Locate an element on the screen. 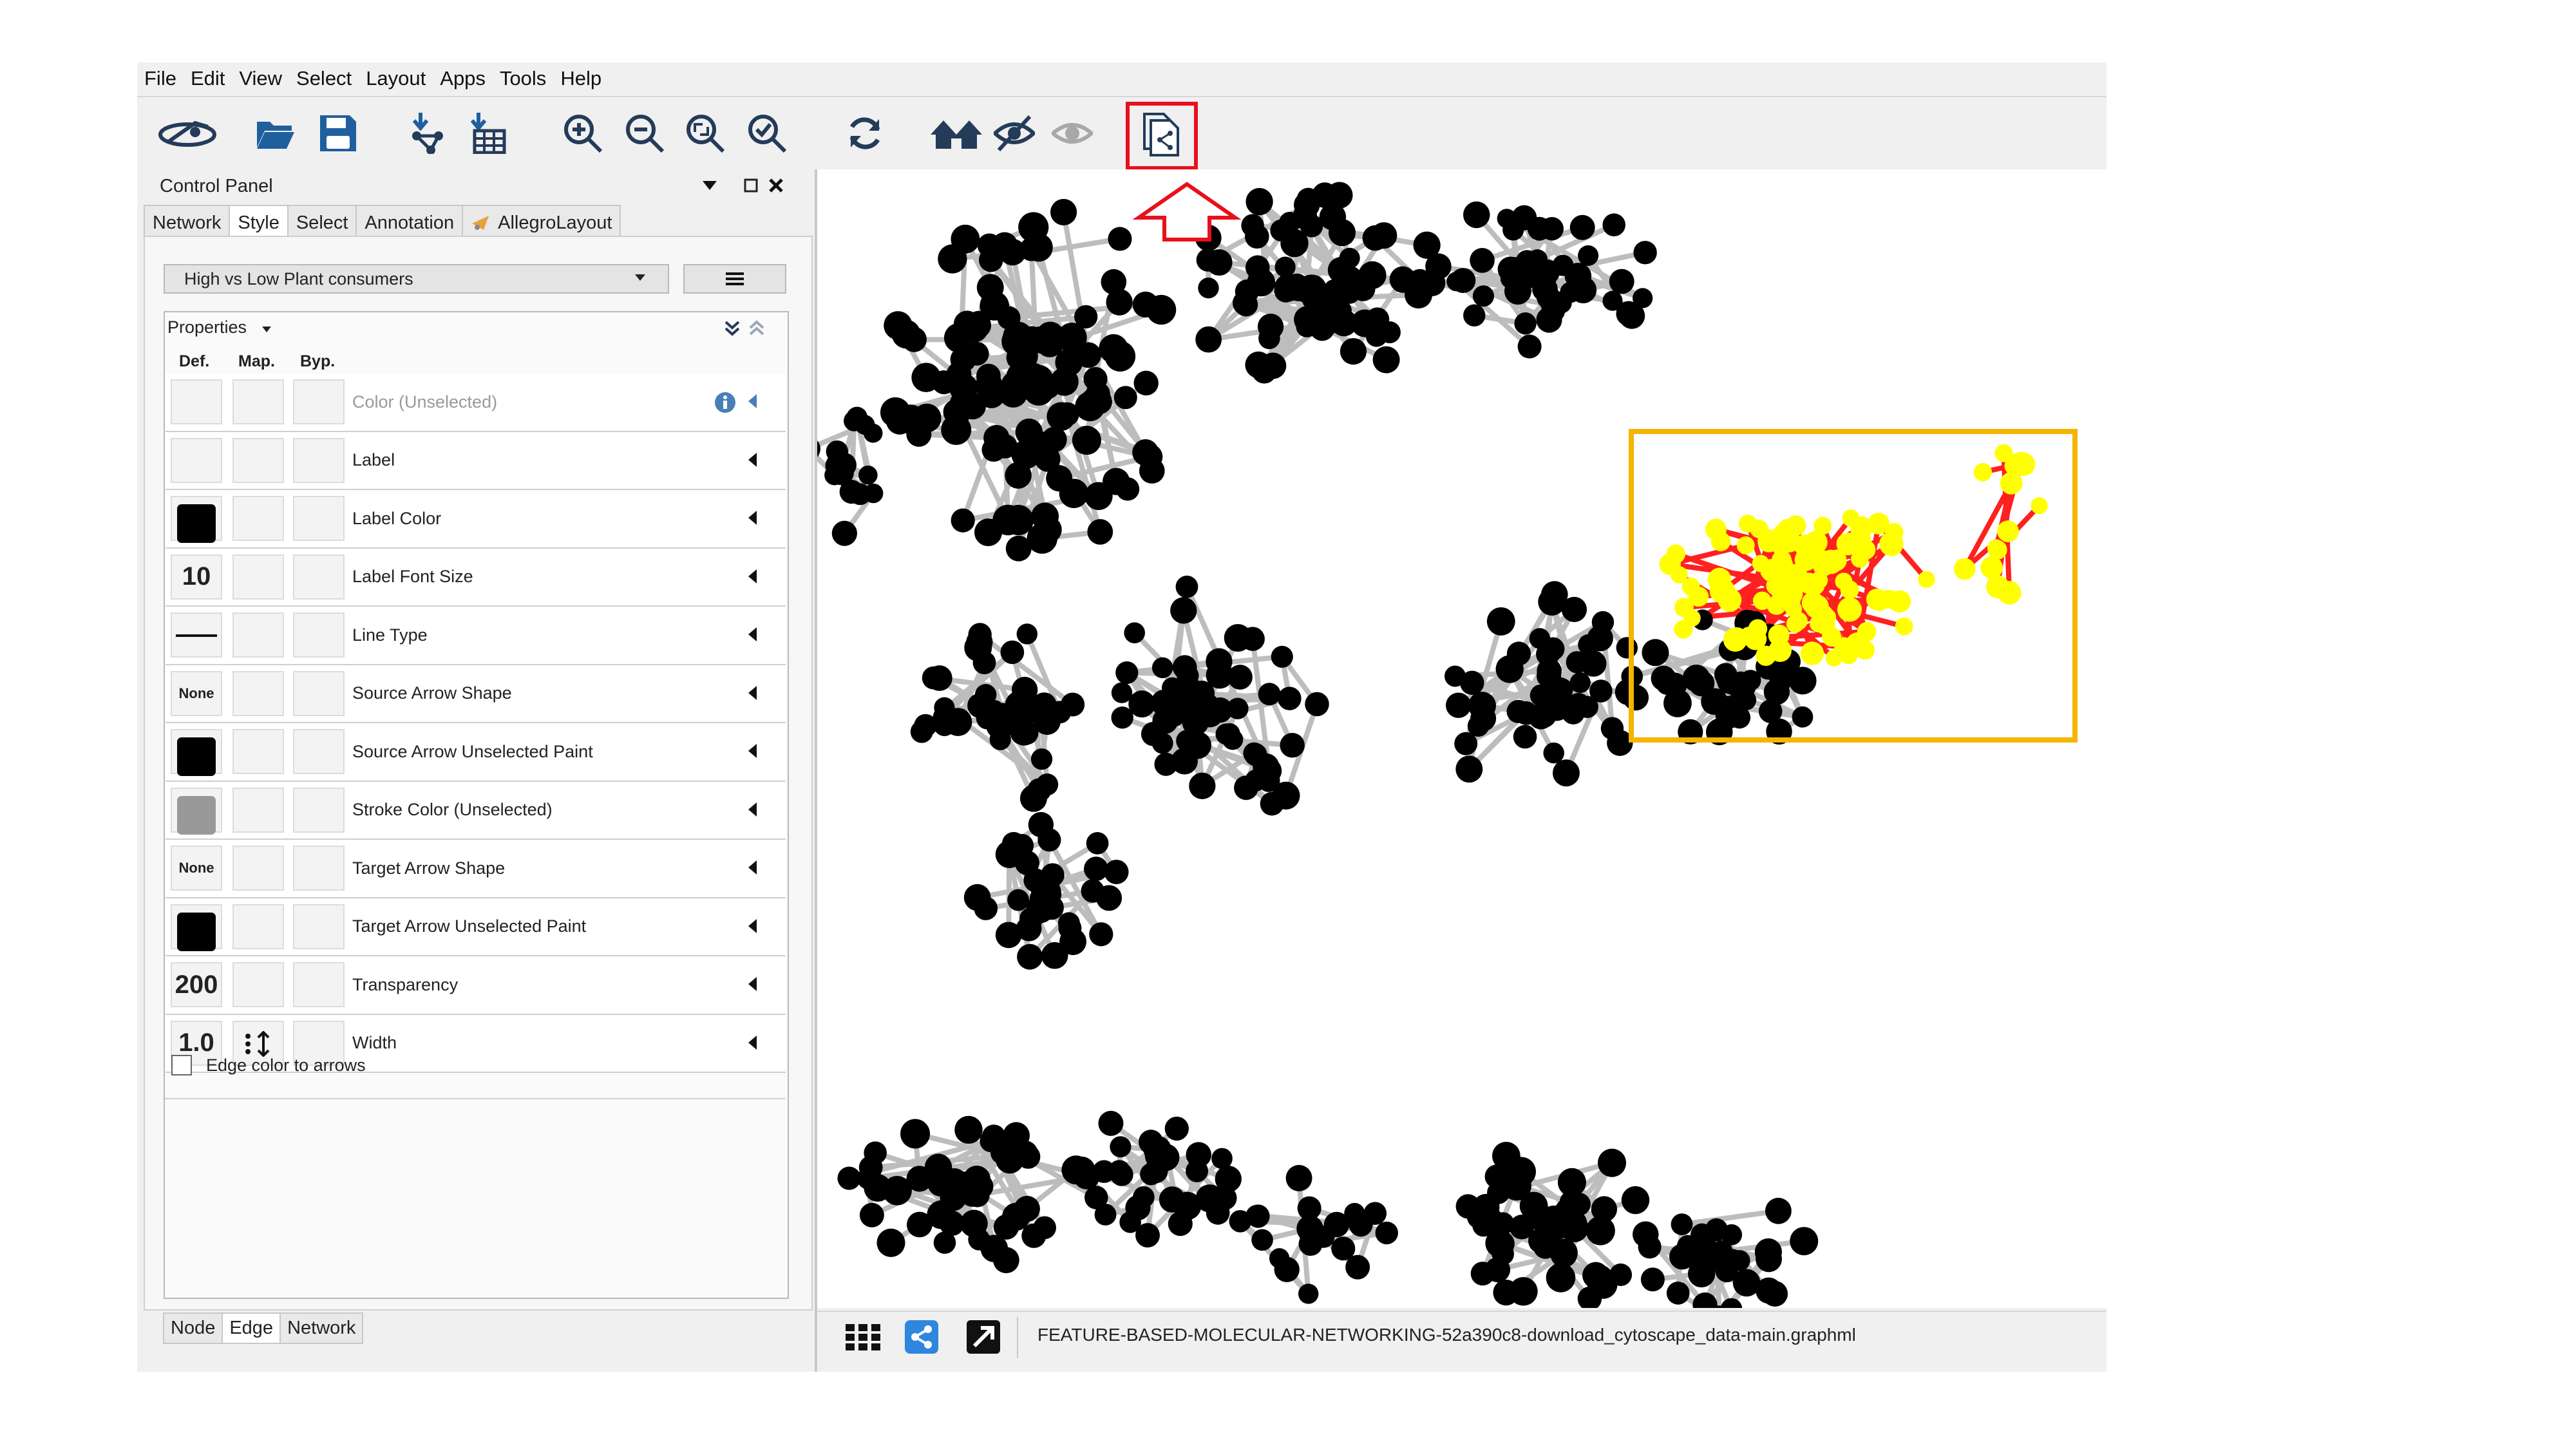  default-cell: 10 is located at coordinates (197, 577).